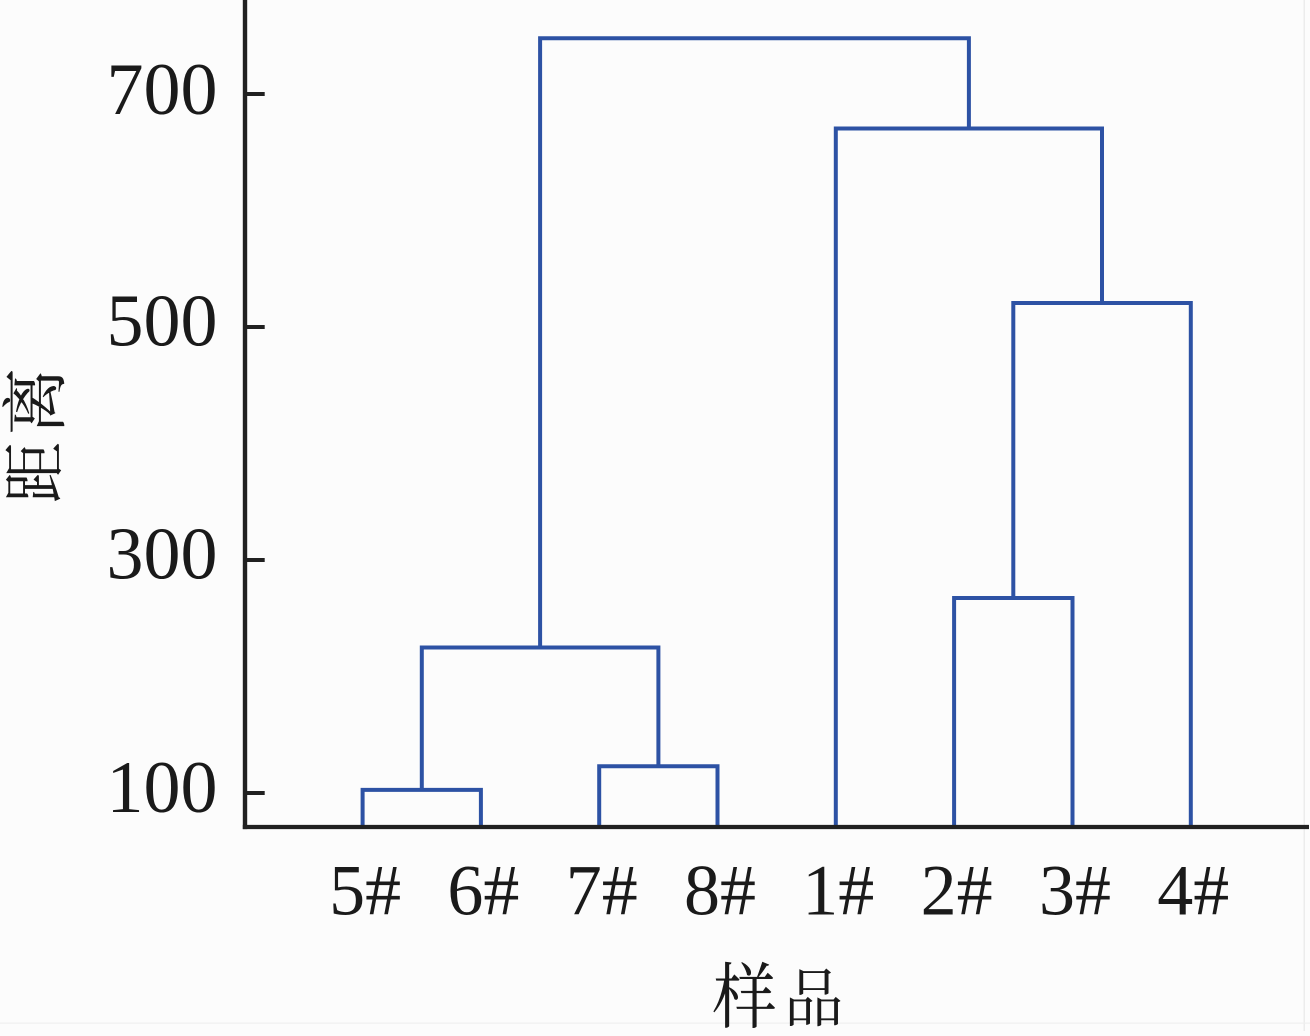 The width and height of the screenshot is (1310, 1036). I want to click on svg-text: 500, so click(162, 322).